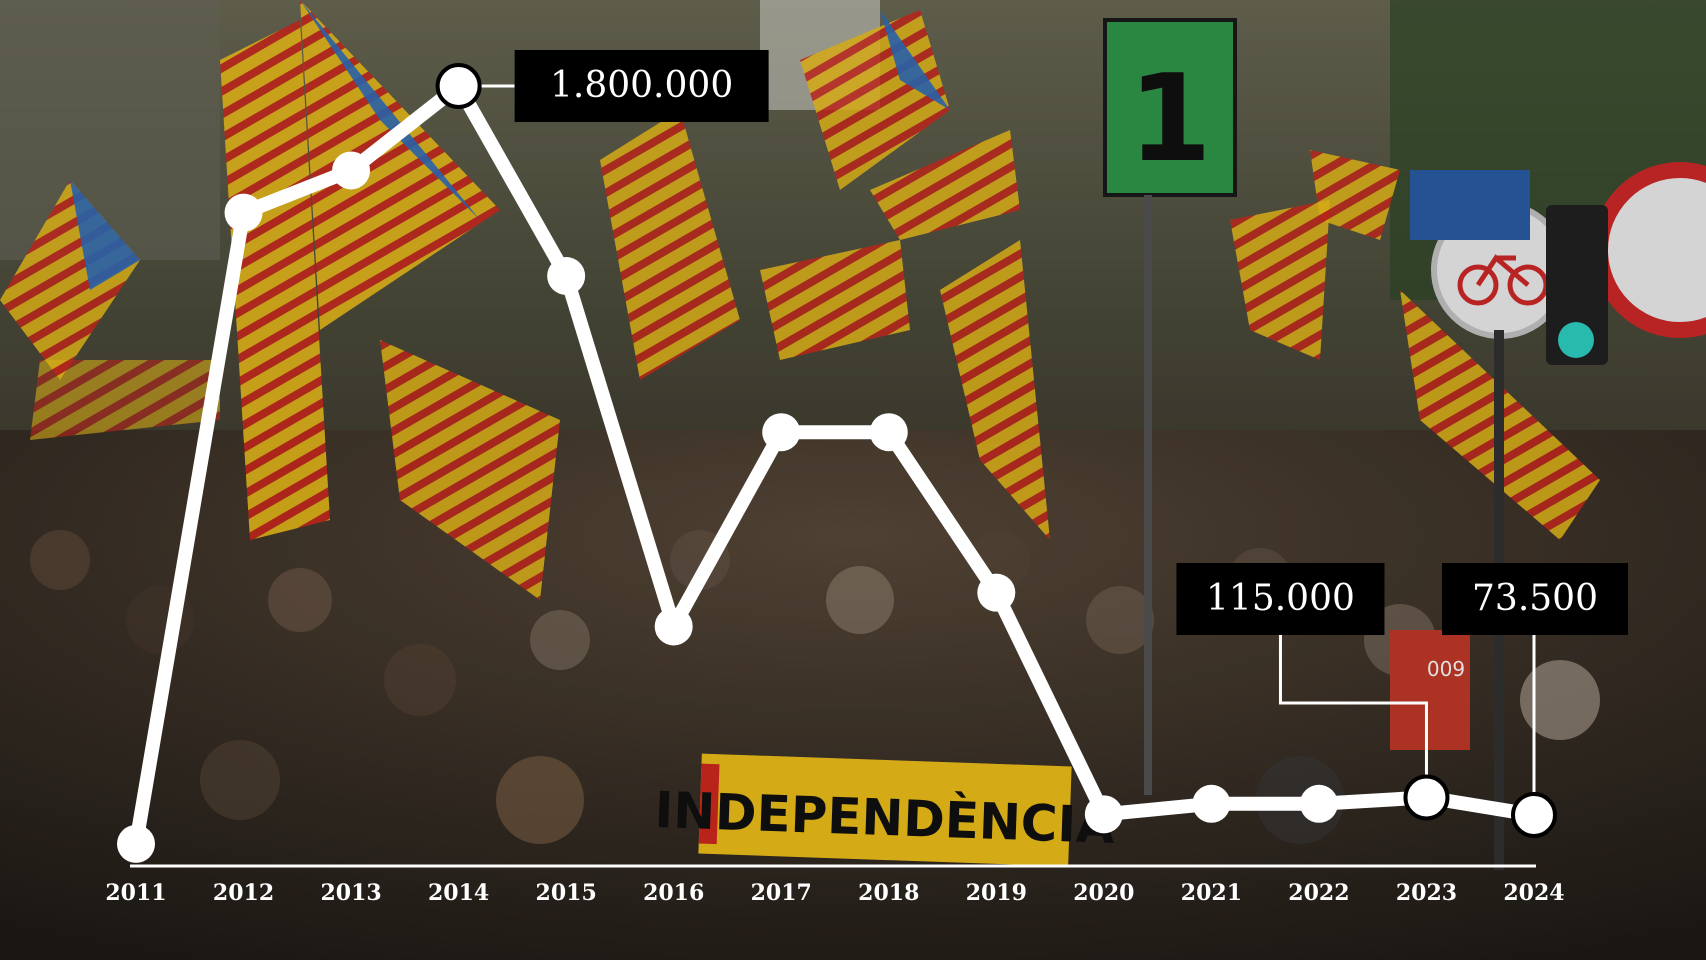 This screenshot has width=1706, height=960. I want to click on data-point-2015, so click(566, 276).